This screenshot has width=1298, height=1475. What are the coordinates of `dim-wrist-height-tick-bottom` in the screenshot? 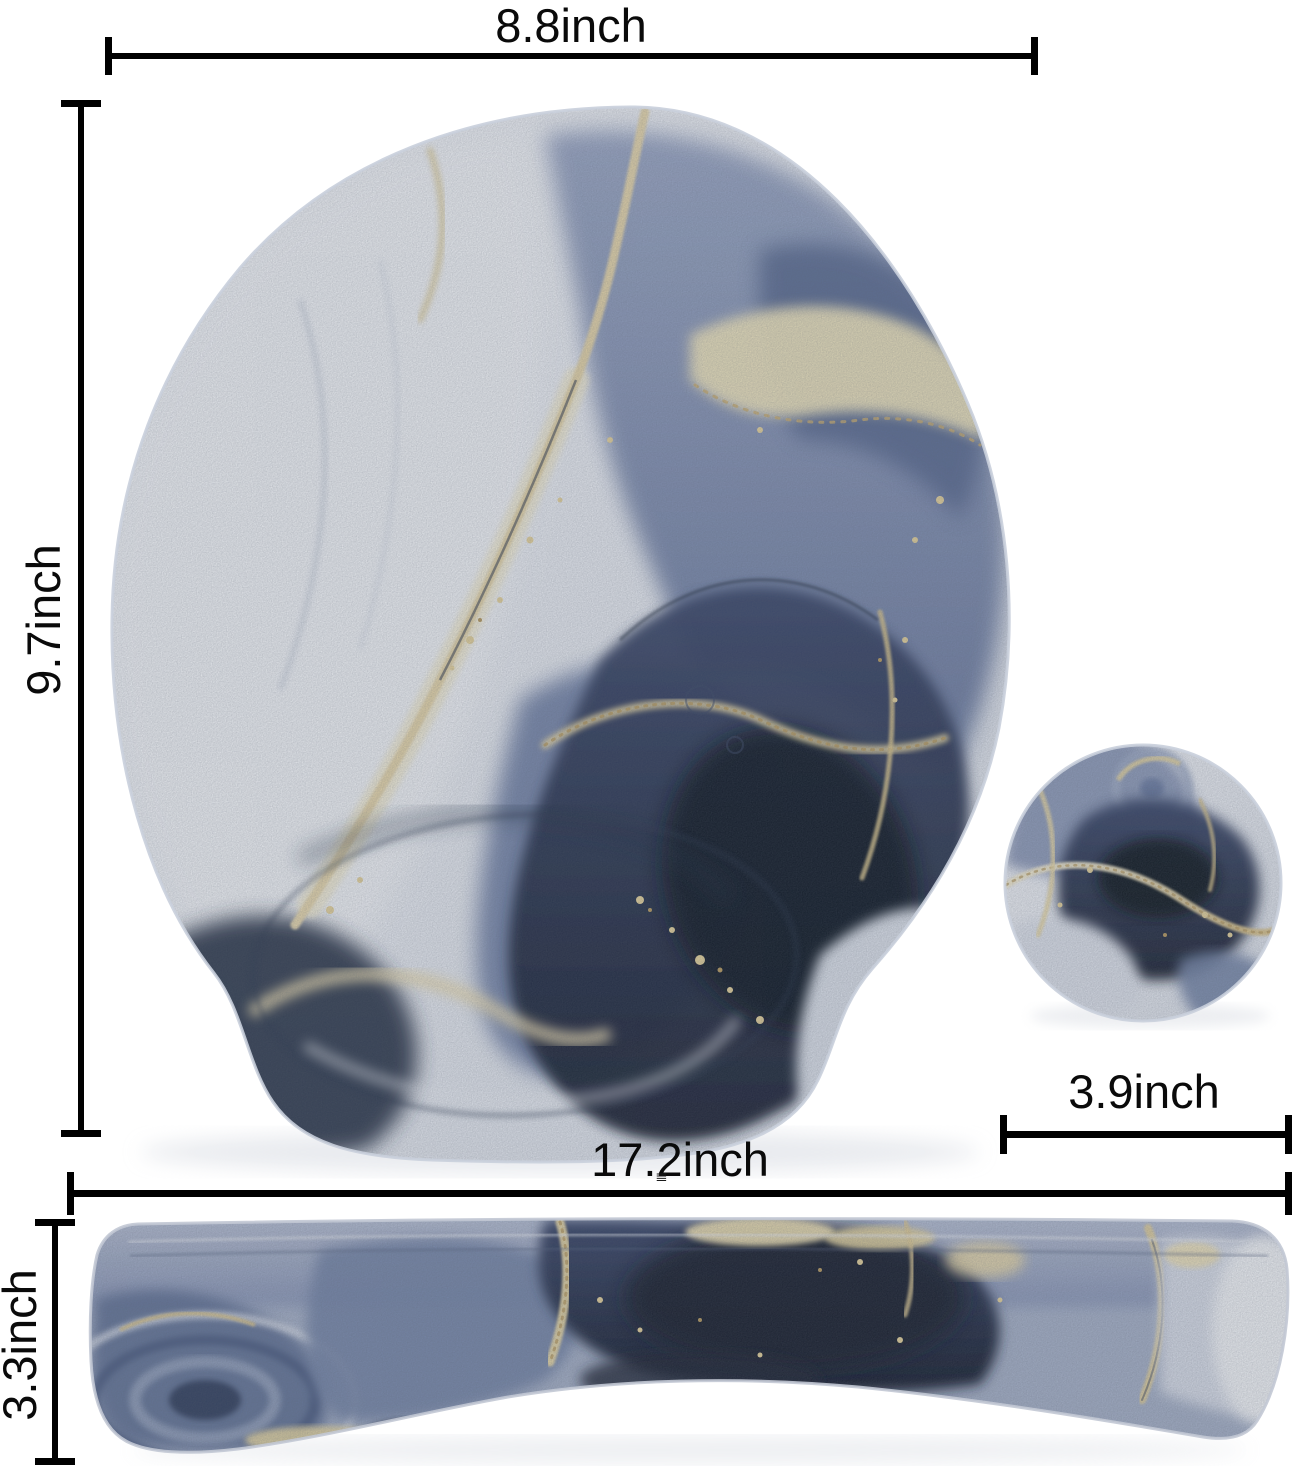 It's located at (55, 1461).